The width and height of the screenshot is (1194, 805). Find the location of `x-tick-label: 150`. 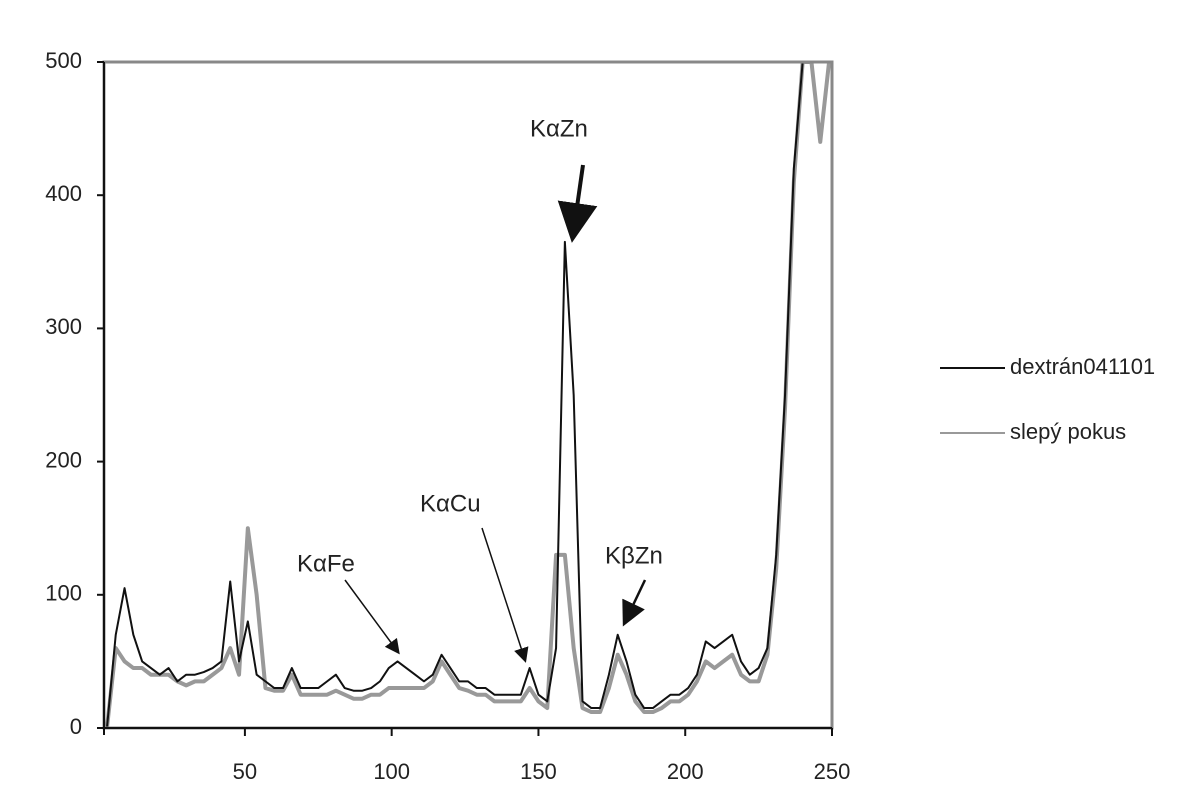

x-tick-label: 150 is located at coordinates (538, 771).